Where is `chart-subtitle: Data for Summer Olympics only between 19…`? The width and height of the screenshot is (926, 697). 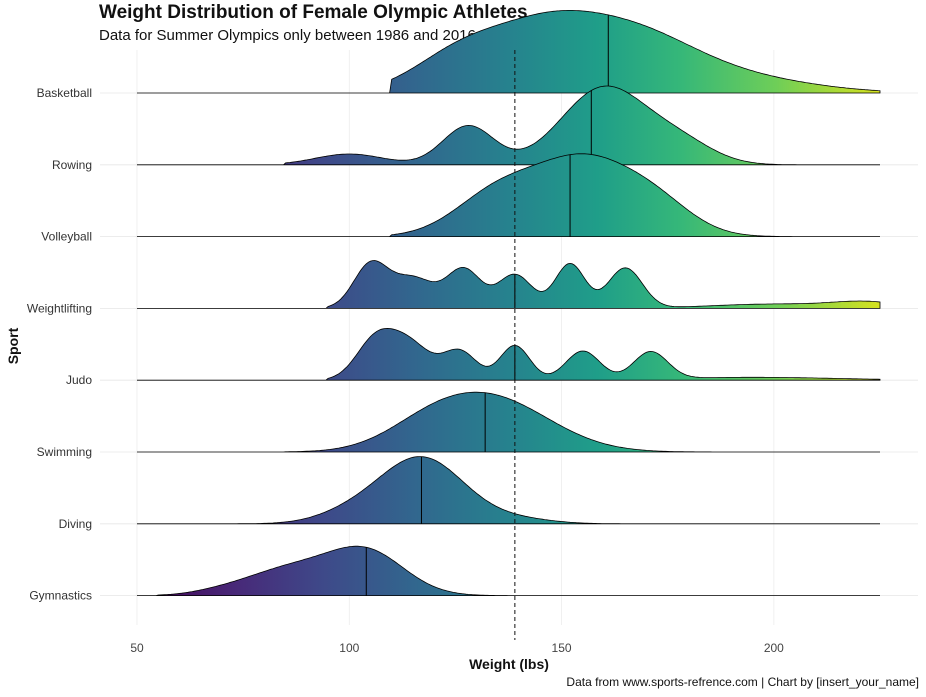 chart-subtitle: Data for Summer Olympics only between 19… is located at coordinates (287, 35).